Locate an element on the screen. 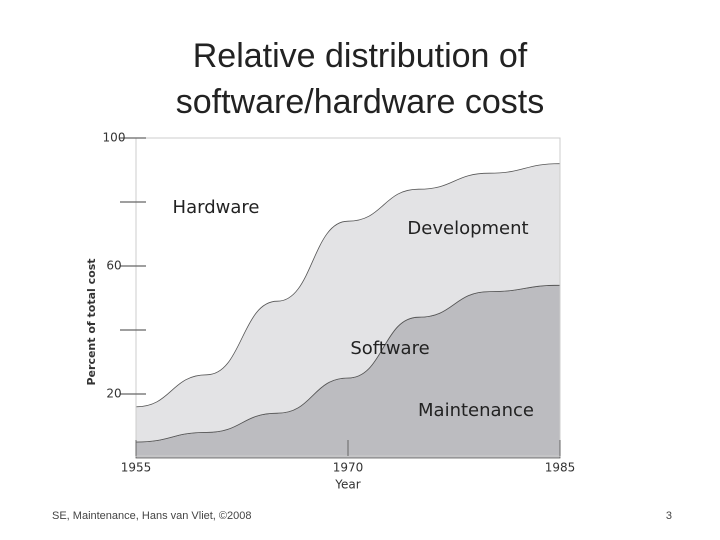  x-tick-label: 1970 is located at coordinates (348, 468).